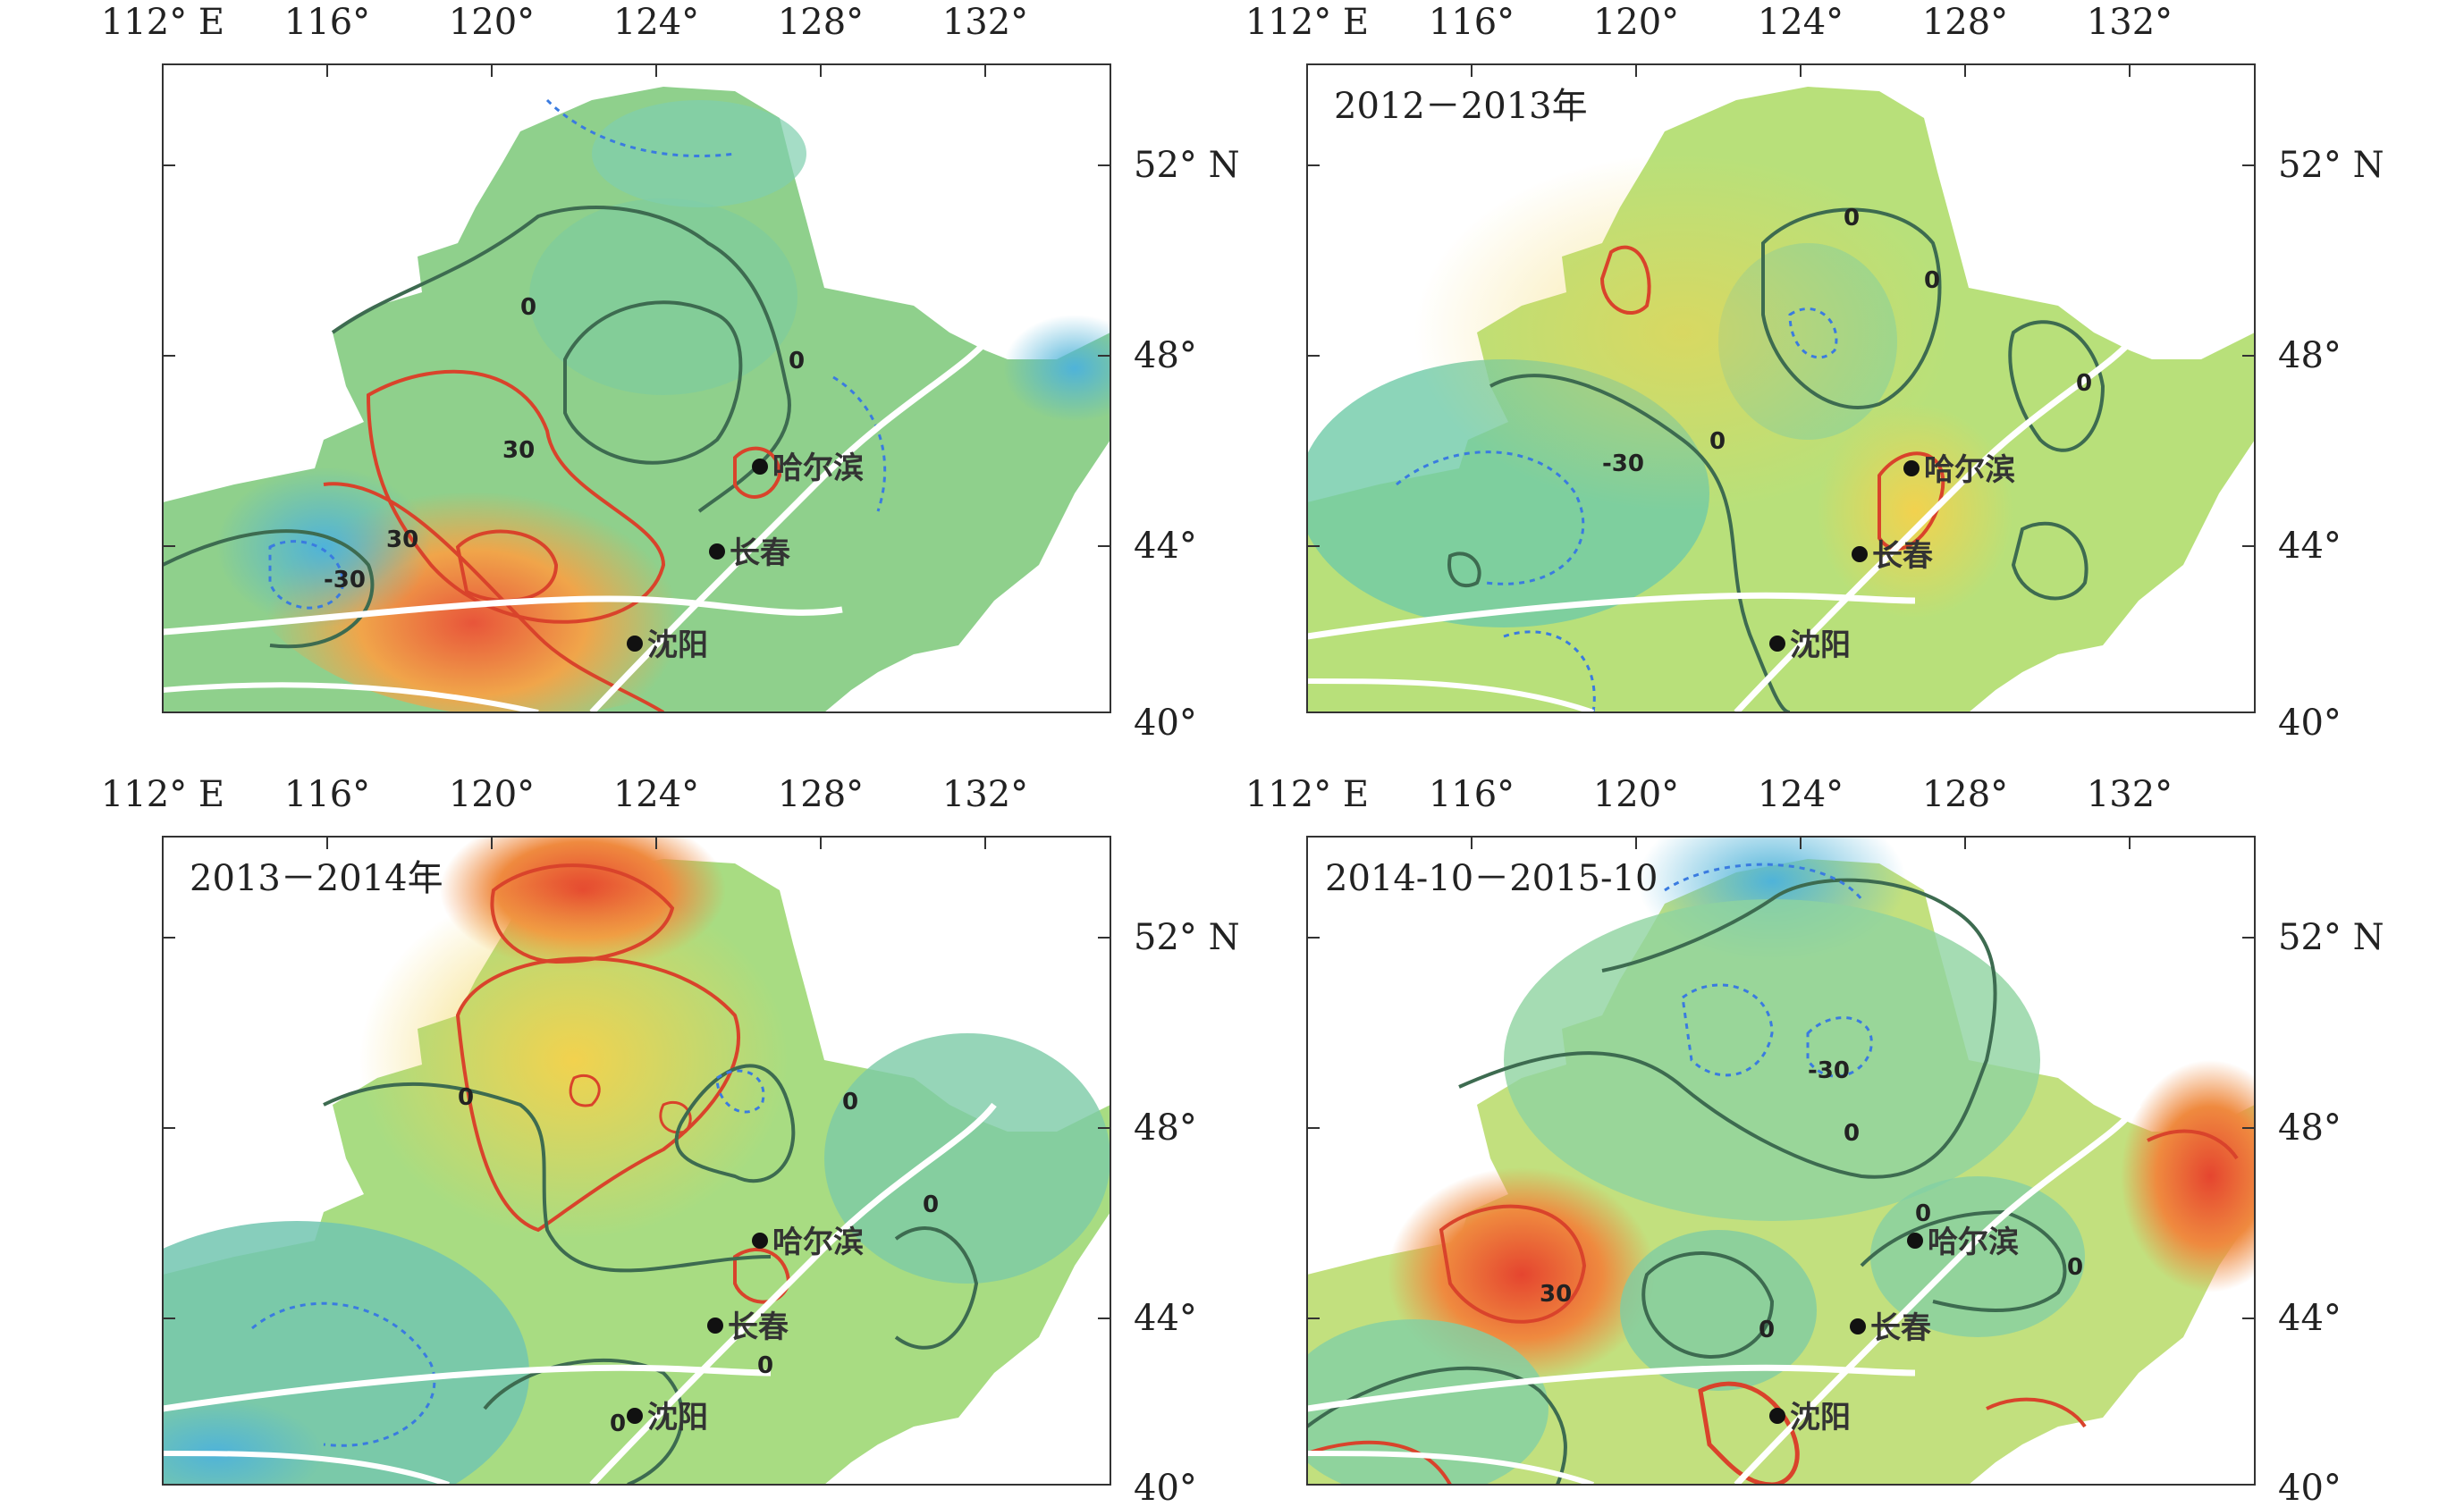 The image size is (2464, 1507). Describe the element at coordinates (1709, 22) in the screenshot. I see `lon-labels-panel-2: 112° E 116° 120° 124° 128° 132°` at that location.